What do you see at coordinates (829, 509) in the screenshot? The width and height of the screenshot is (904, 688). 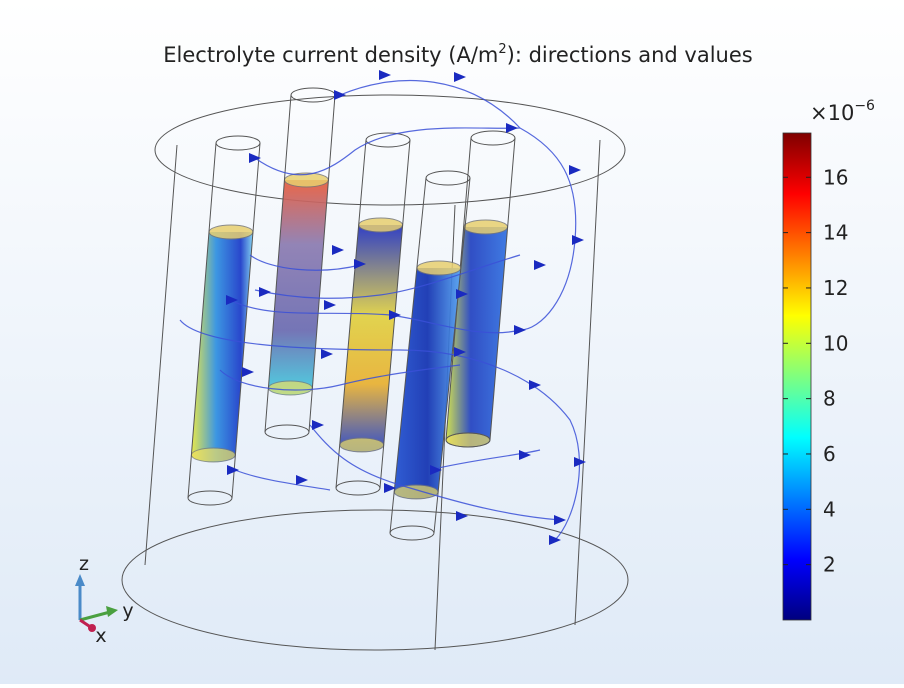 I see `colorbar-tick-label: 4` at bounding box center [829, 509].